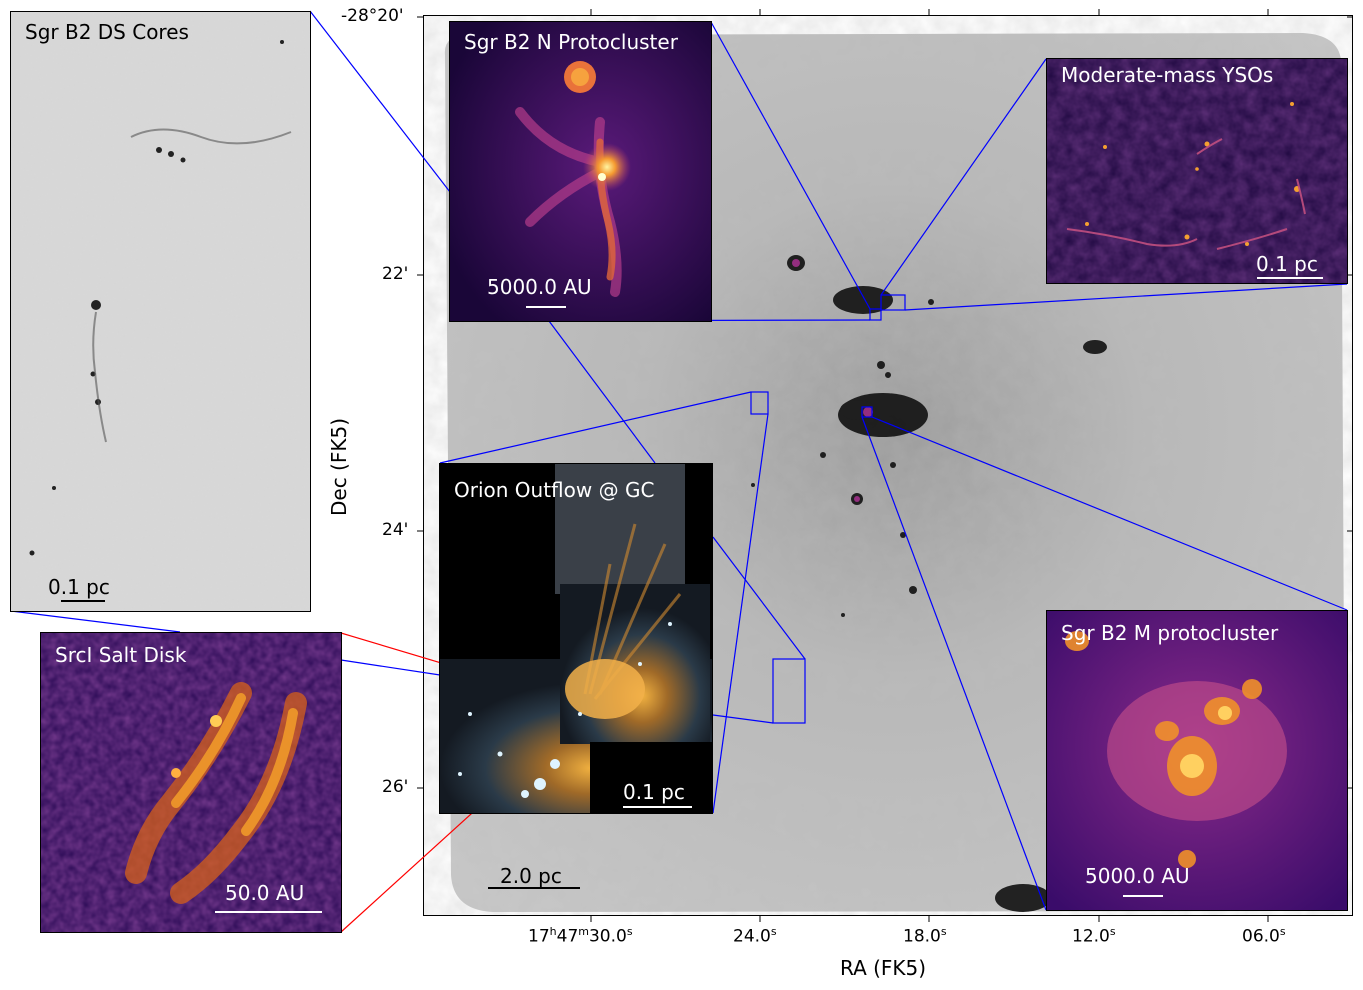 The height and width of the screenshot is (990, 1363). I want to click on inset-ds-cores: Sgr B2 DS Cores 0.1 pc, so click(160, 311).